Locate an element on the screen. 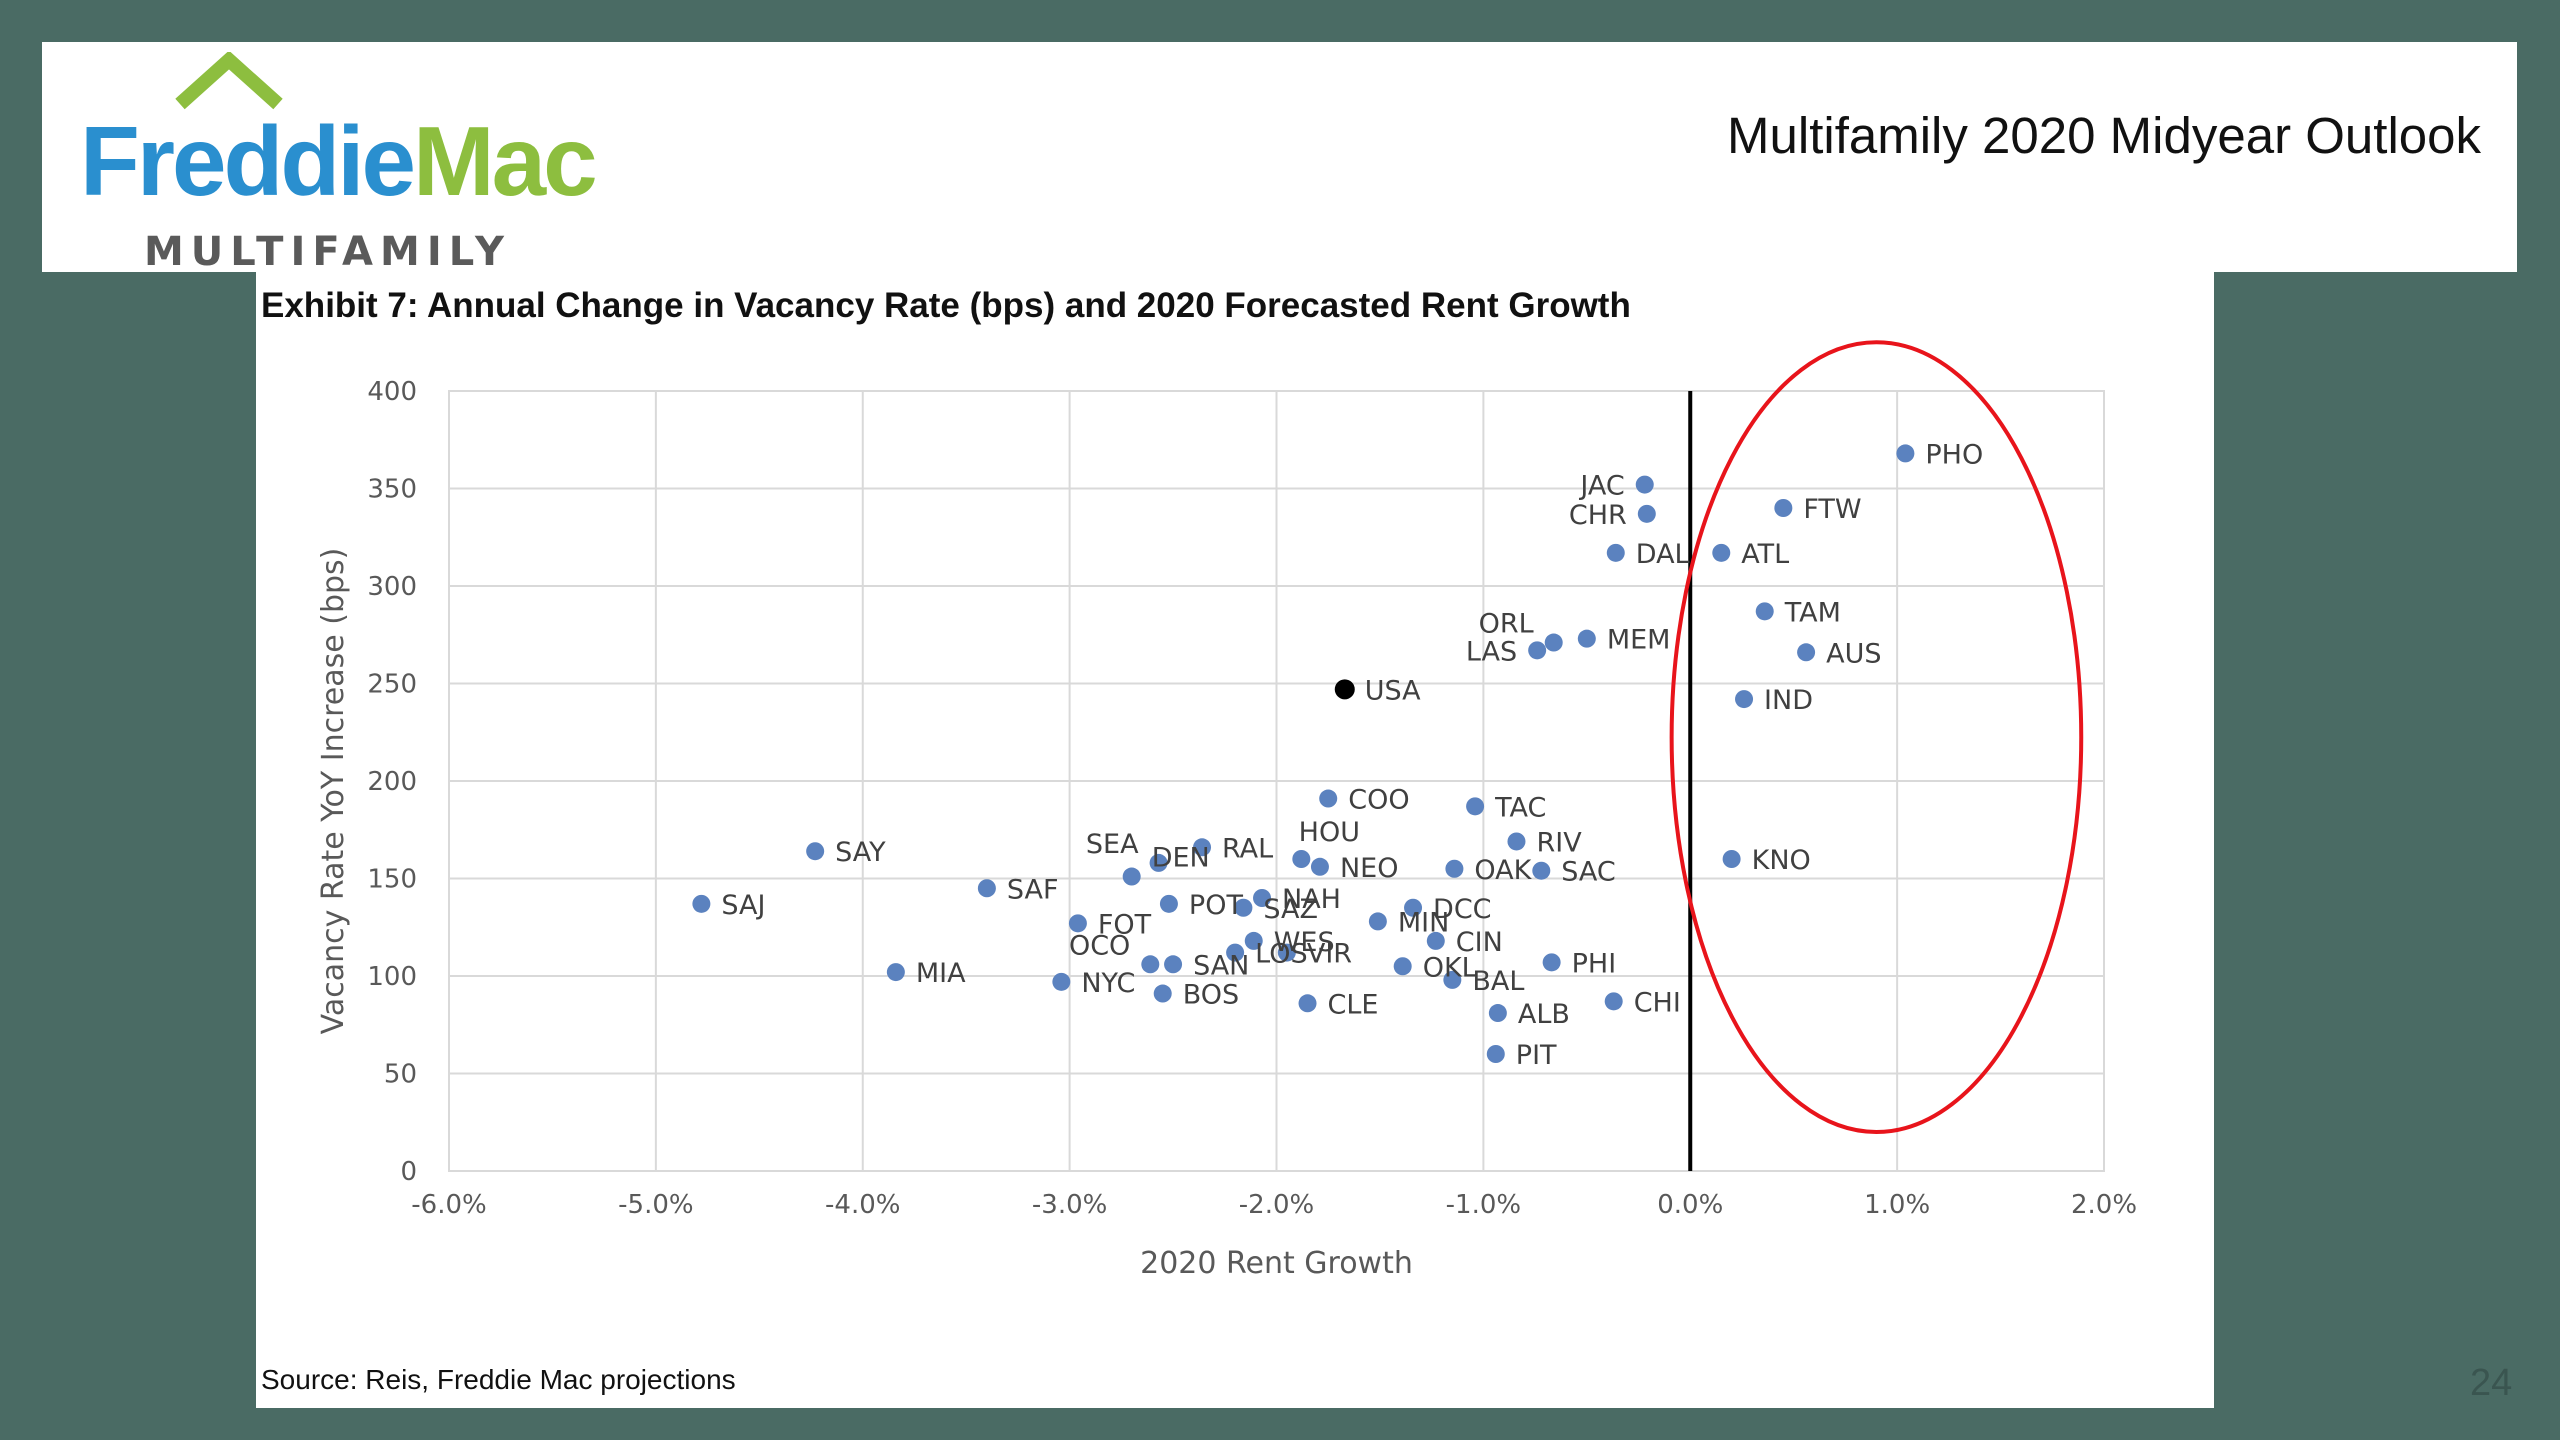  point-label-pho: PHO is located at coordinates (1954, 454).